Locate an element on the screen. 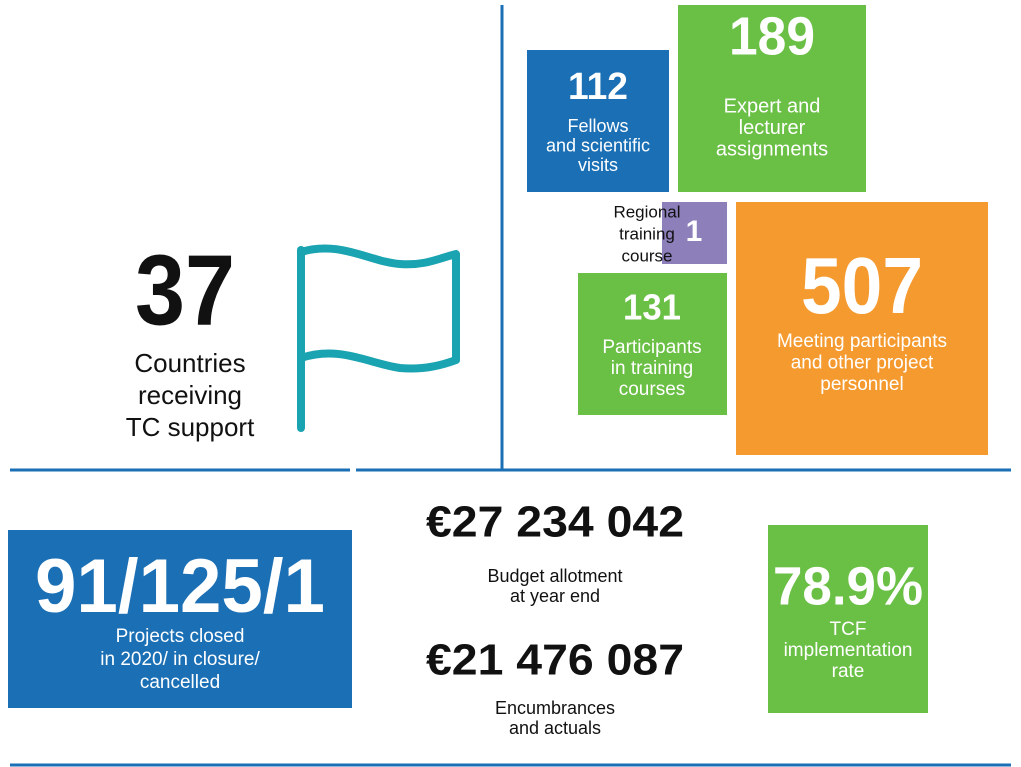 This screenshot has width=1021, height=767. meeting-label: personnel is located at coordinates (861, 384).